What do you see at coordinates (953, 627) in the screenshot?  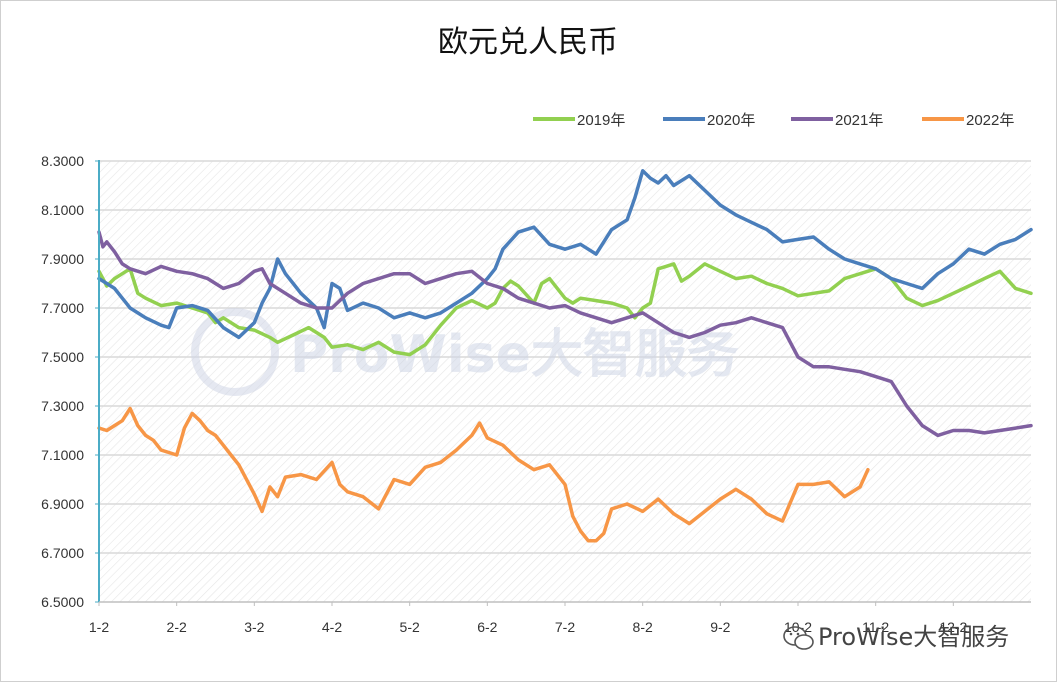 I see `x-tick-label: 12-2` at bounding box center [953, 627].